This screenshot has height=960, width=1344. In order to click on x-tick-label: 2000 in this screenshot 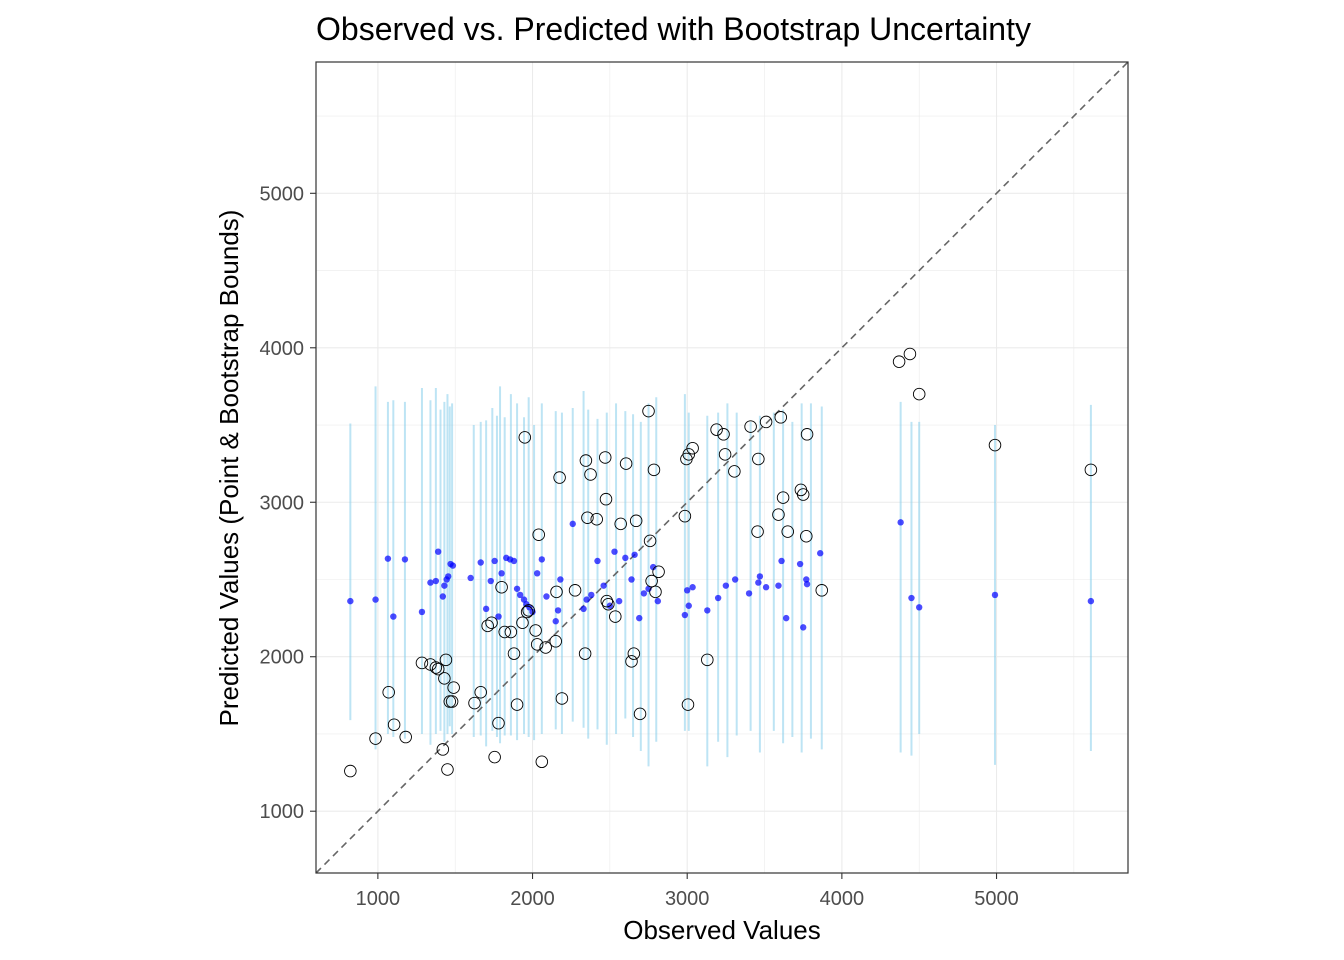, I will do `click(532, 899)`.